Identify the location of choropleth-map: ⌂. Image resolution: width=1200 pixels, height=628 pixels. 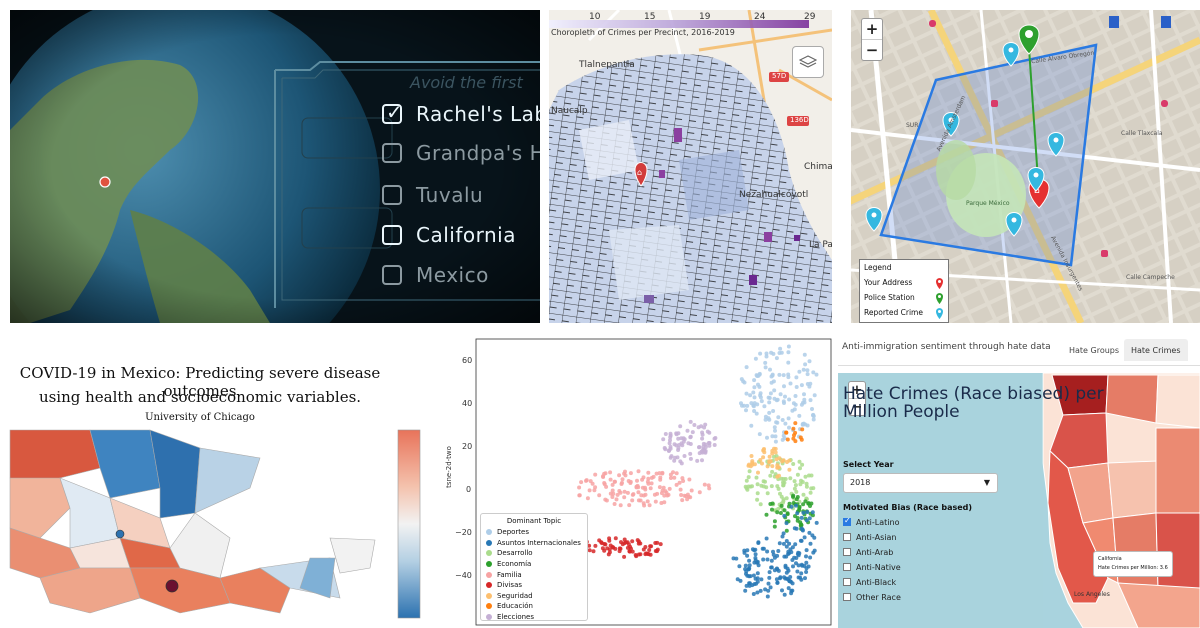
(690, 166).